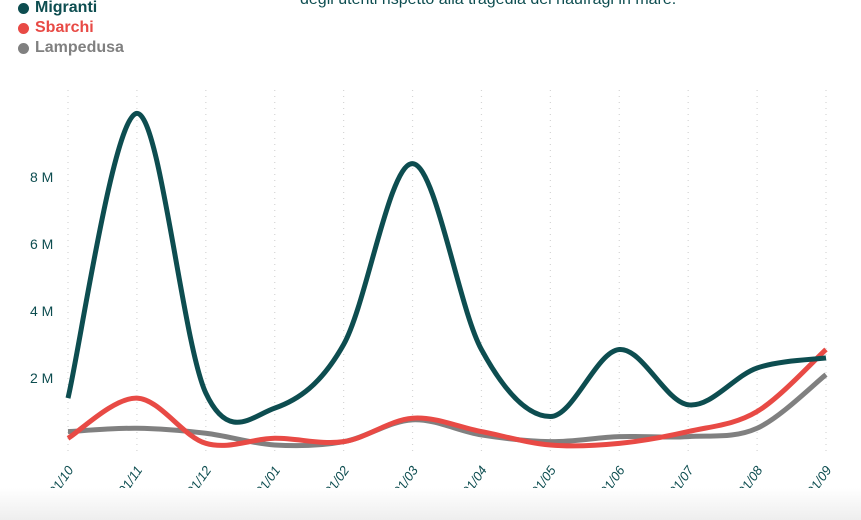 This screenshot has width=861, height=520. I want to click on footer-band, so click(430, 504).